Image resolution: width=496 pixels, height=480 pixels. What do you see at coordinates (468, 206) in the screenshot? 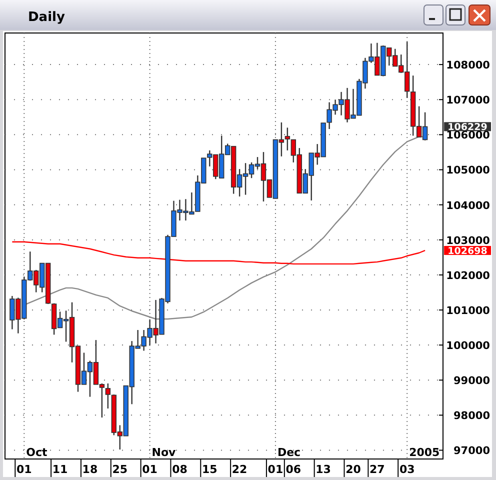
I see `y-tick-label: 104000` at bounding box center [468, 206].